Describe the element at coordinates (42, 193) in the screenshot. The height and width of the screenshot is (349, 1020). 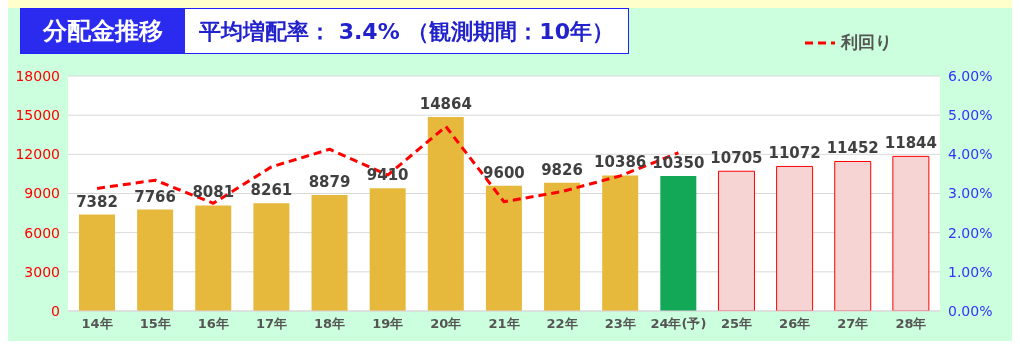
I see `y-tick-label: 9000` at that location.